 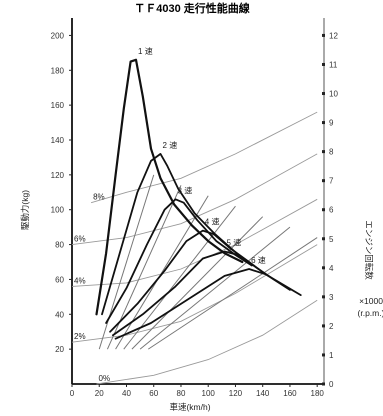 I want to click on right-tick-label: 1, so click(x=331, y=355).